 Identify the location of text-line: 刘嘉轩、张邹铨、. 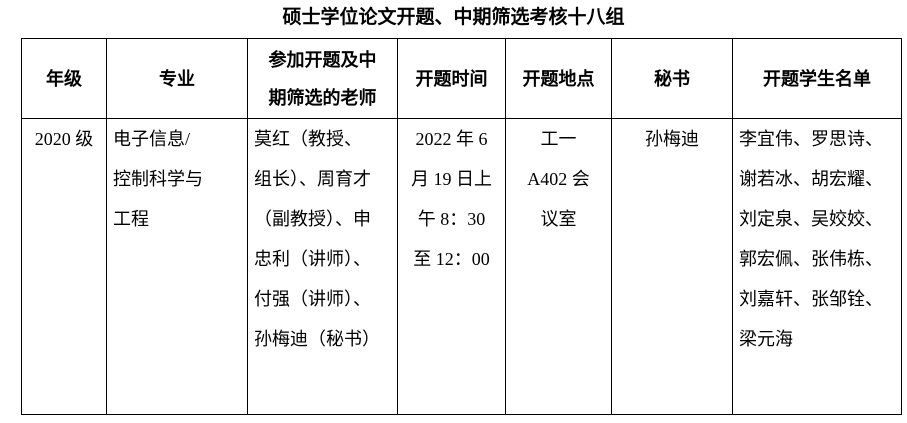
(811, 299).